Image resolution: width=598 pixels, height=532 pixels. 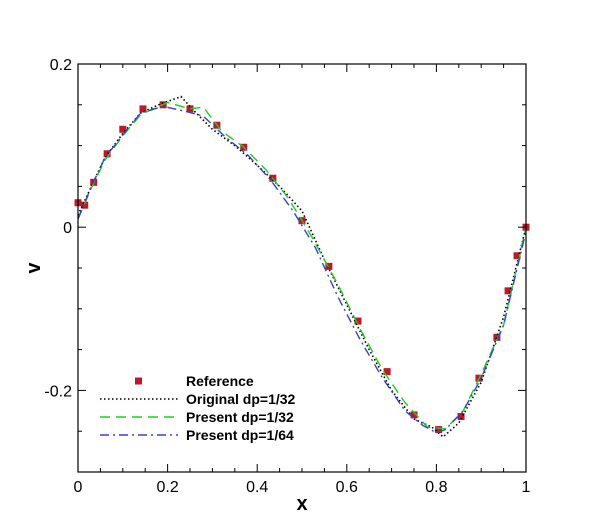 What do you see at coordinates (241, 399) in the screenshot?
I see `legend-label-original-dp-1-32: Original dp=1/32` at bounding box center [241, 399].